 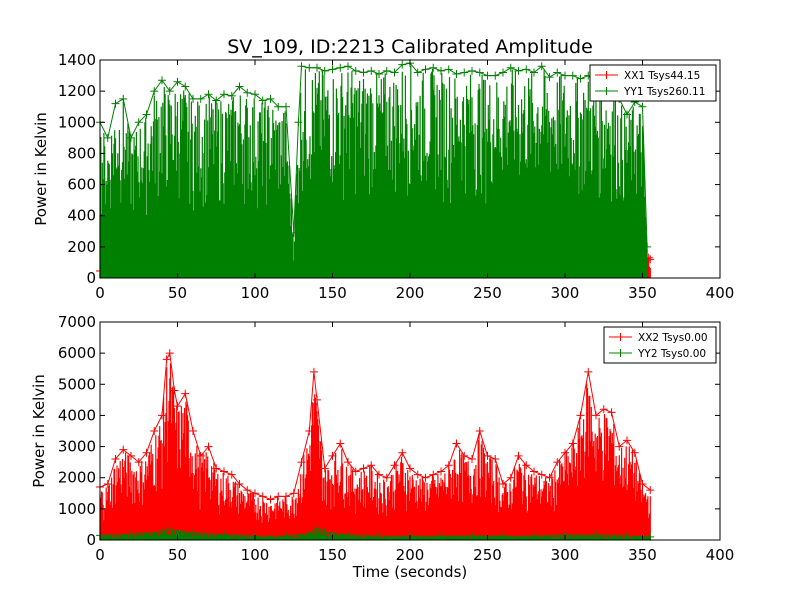 I want to click on y-tick-label: 1000, so click(x=77, y=509).